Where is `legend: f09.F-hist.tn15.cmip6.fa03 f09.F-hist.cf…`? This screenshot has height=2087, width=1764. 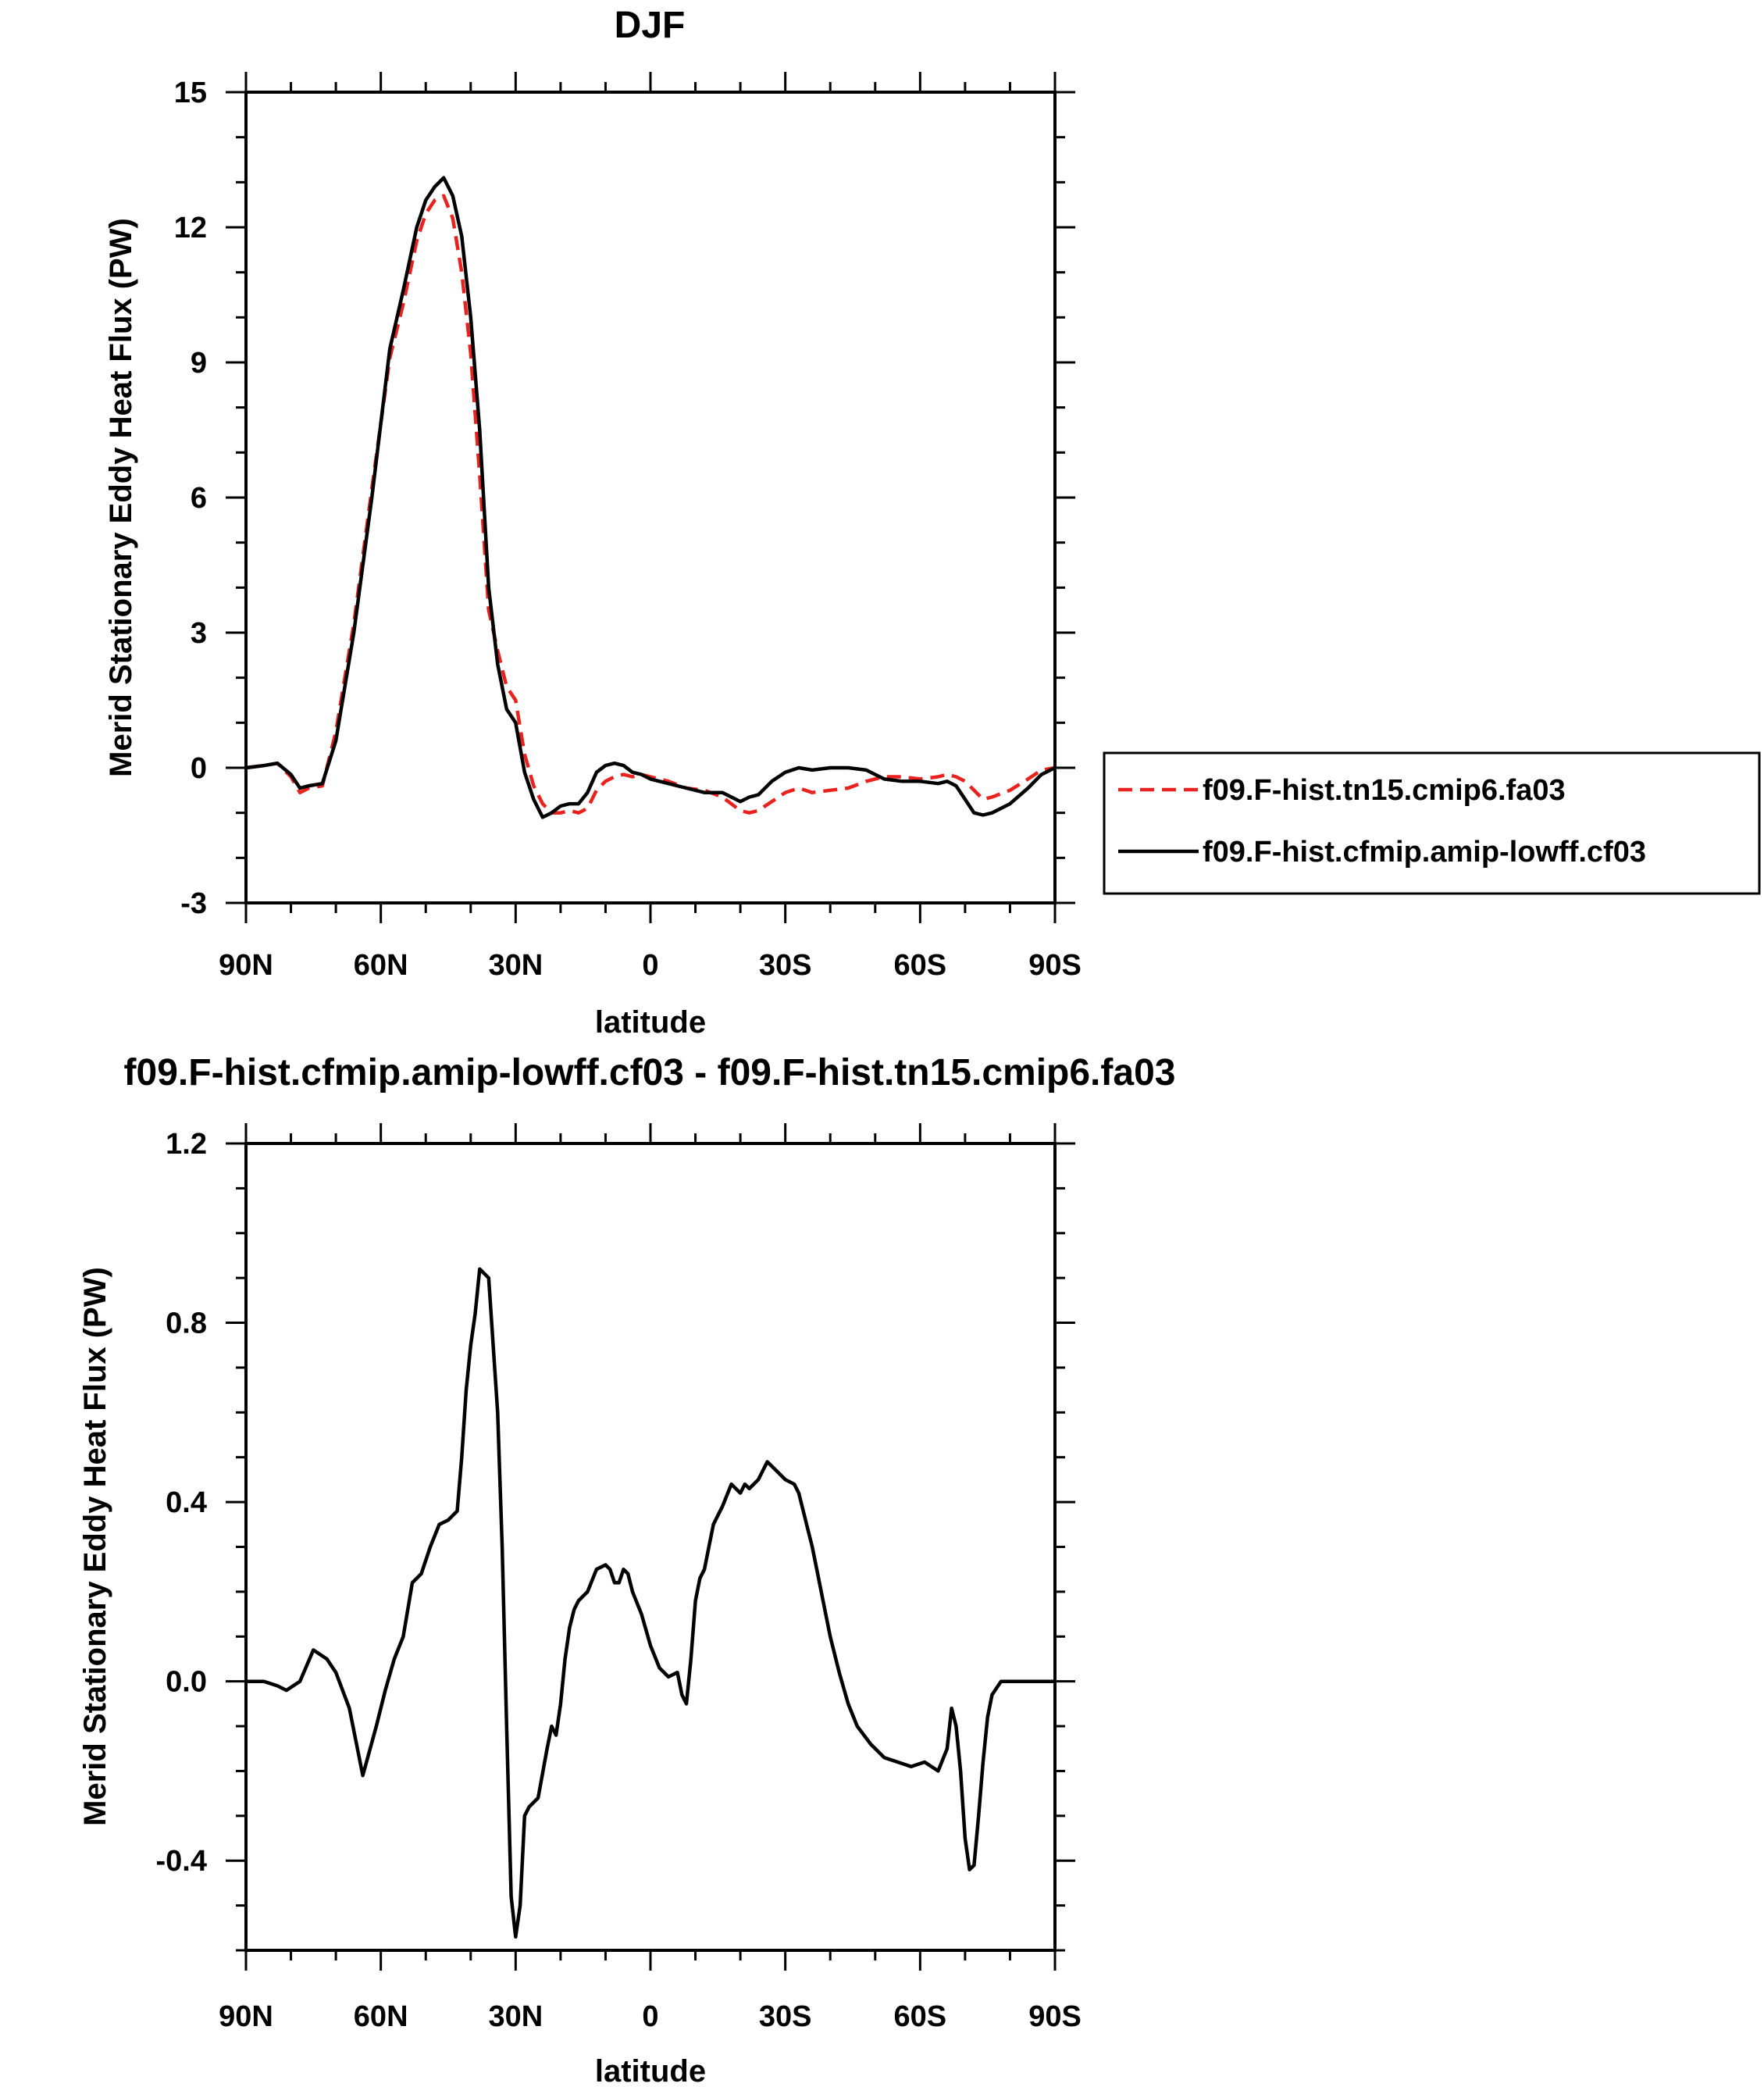
legend: f09.F-hist.tn15.cmip6.fa03 f09.F-hist.cf… is located at coordinates (1432, 823).